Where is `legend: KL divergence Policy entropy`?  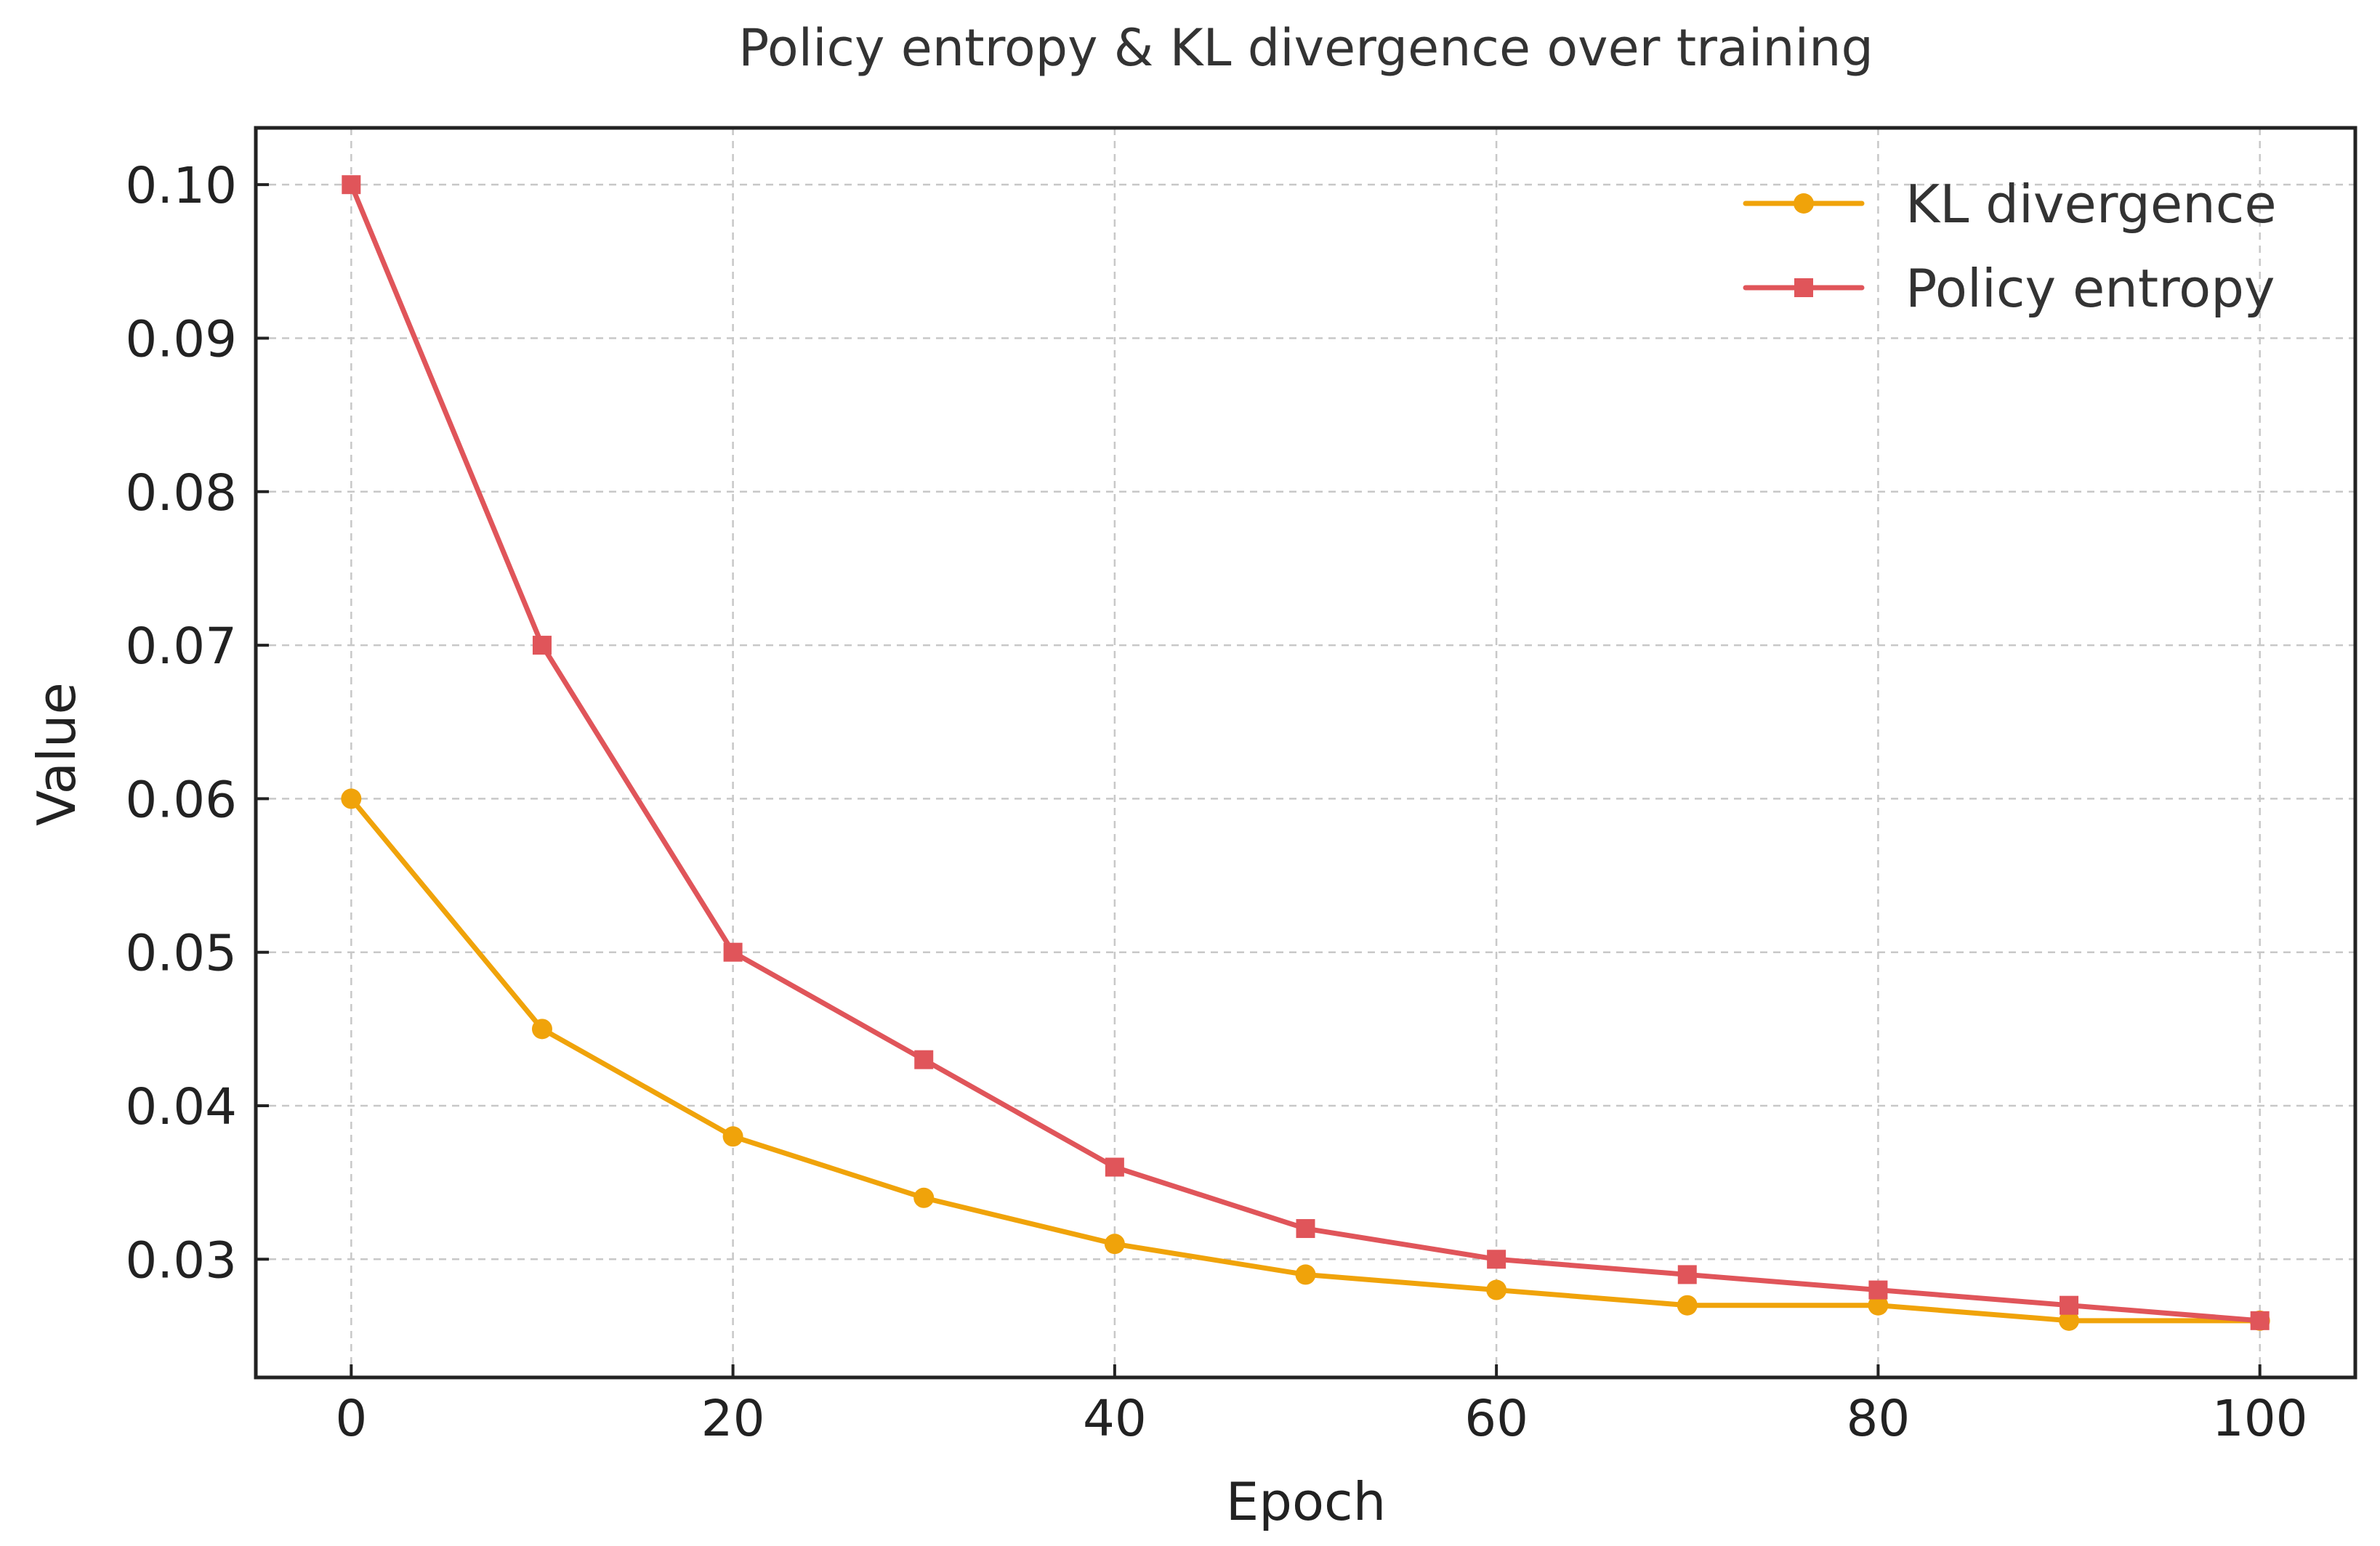
legend: KL divergence Policy entropy is located at coordinates (2010, 246).